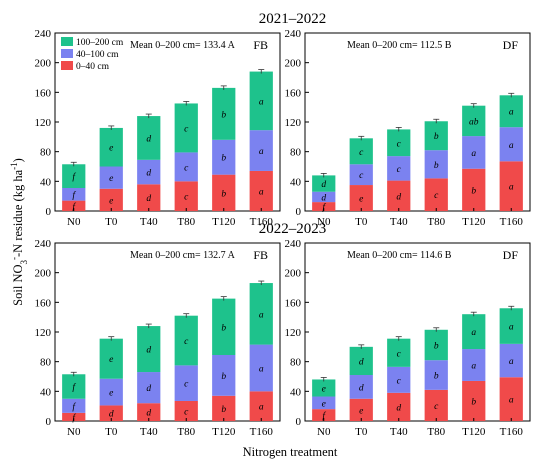 Image resolution: width=550 pixels, height=464 pixels. I want to click on y-axis-title: Soil NO3--N residue (kg ha-1), so click(19, 232).